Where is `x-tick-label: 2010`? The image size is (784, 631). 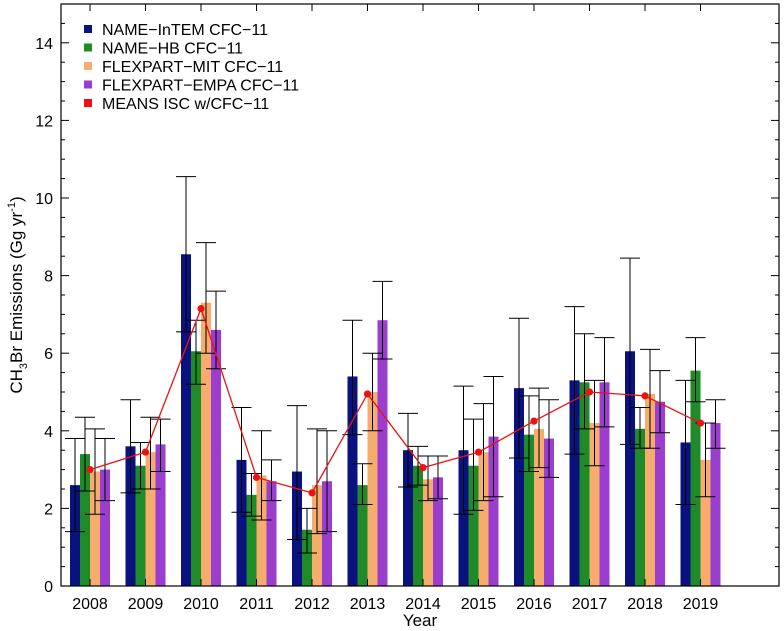 x-tick-label: 2010 is located at coordinates (201, 604).